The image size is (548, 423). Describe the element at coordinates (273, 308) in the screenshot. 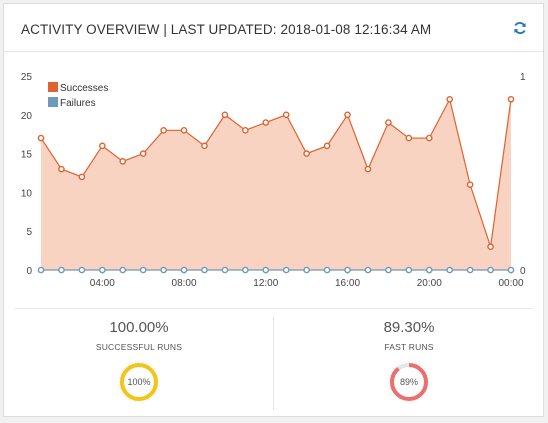

I see `stats-divider` at that location.